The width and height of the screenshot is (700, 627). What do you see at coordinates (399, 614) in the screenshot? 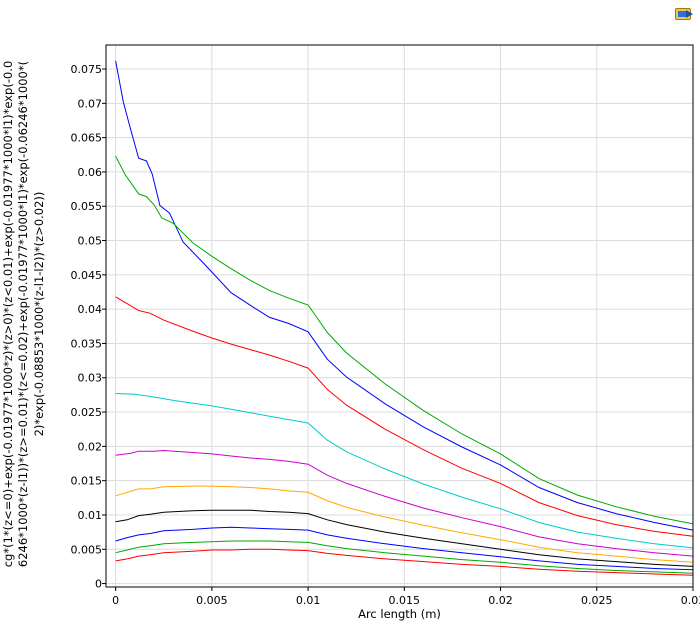
I see `x-axis-label: Arc length (m)` at bounding box center [399, 614].